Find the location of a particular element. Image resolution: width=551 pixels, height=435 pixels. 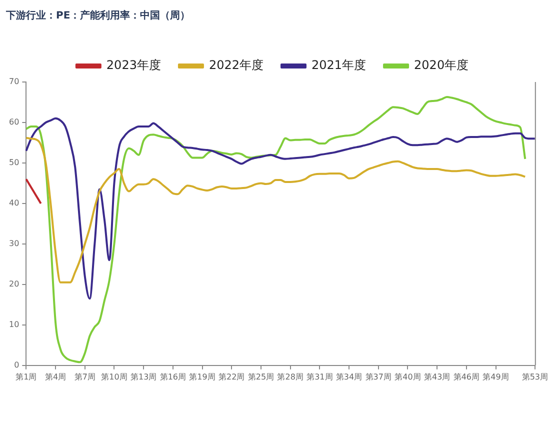

x-tick-label: 第46周 is located at coordinates (466, 377).